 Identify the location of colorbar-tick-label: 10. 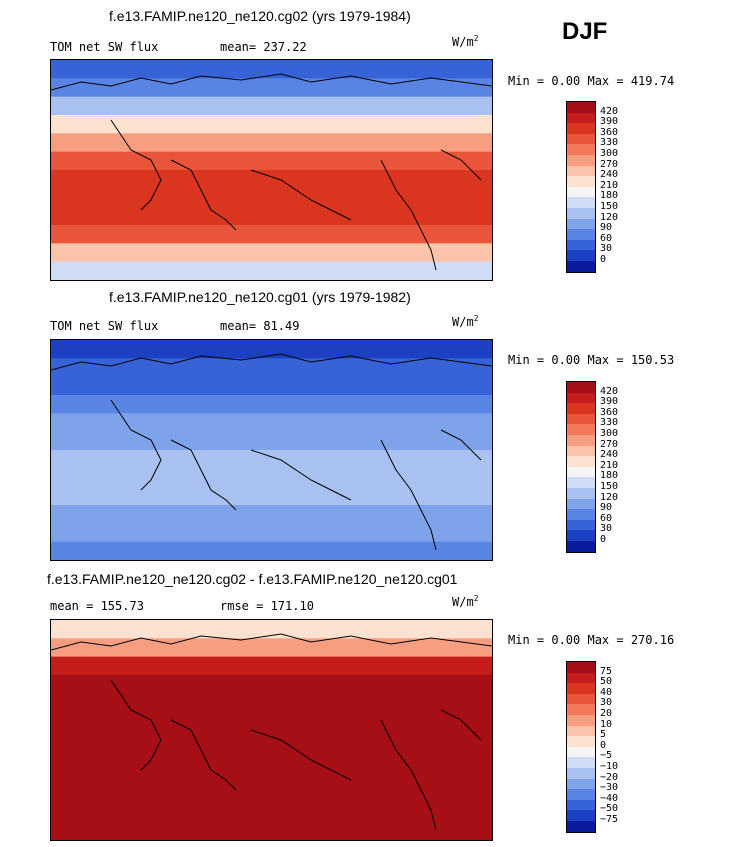
(606, 724).